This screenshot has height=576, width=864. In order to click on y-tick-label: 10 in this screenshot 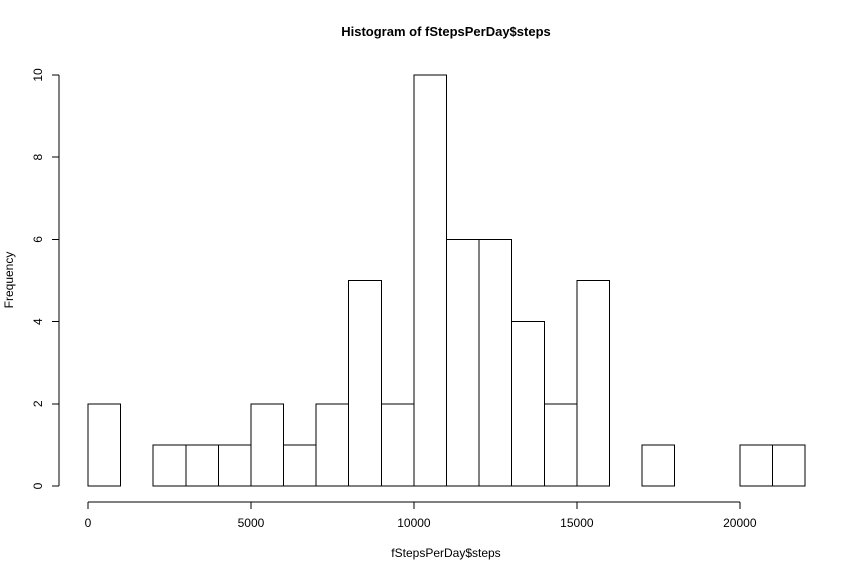, I will do `click(38, 75)`.